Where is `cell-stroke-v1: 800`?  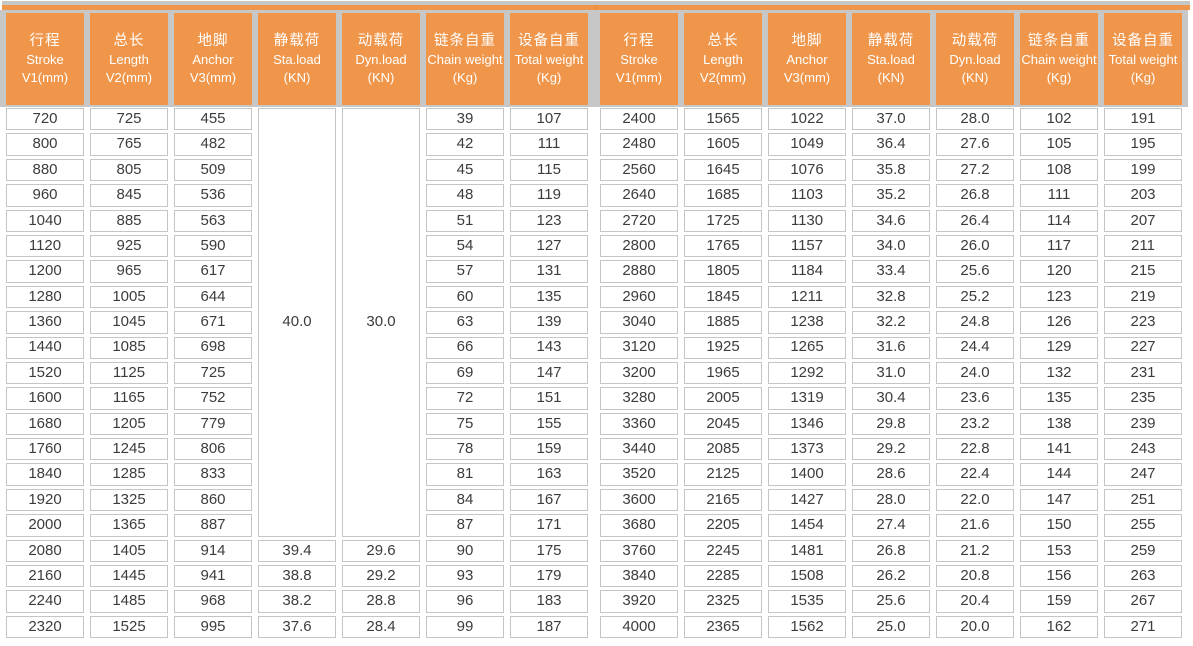
cell-stroke-v1: 800 is located at coordinates (45, 144).